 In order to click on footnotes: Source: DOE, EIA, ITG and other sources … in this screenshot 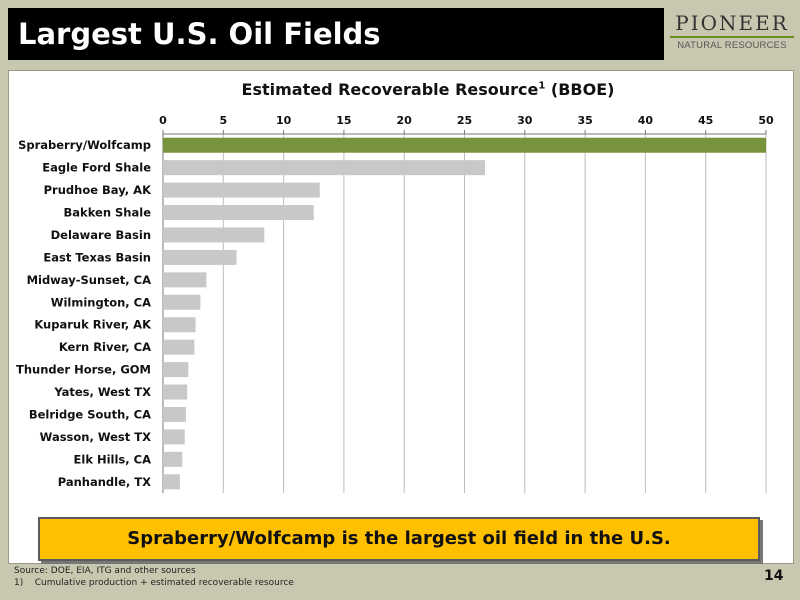, I will do `click(154, 577)`.